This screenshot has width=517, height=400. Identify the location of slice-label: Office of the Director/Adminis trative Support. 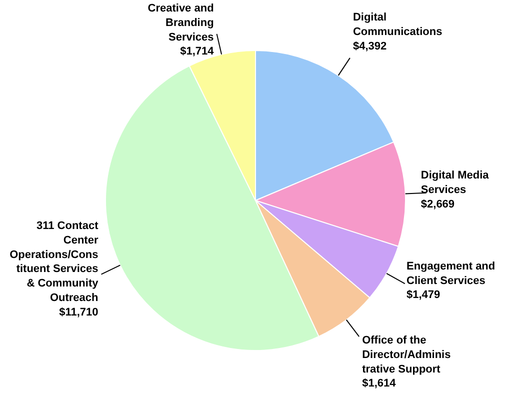
(406, 355).